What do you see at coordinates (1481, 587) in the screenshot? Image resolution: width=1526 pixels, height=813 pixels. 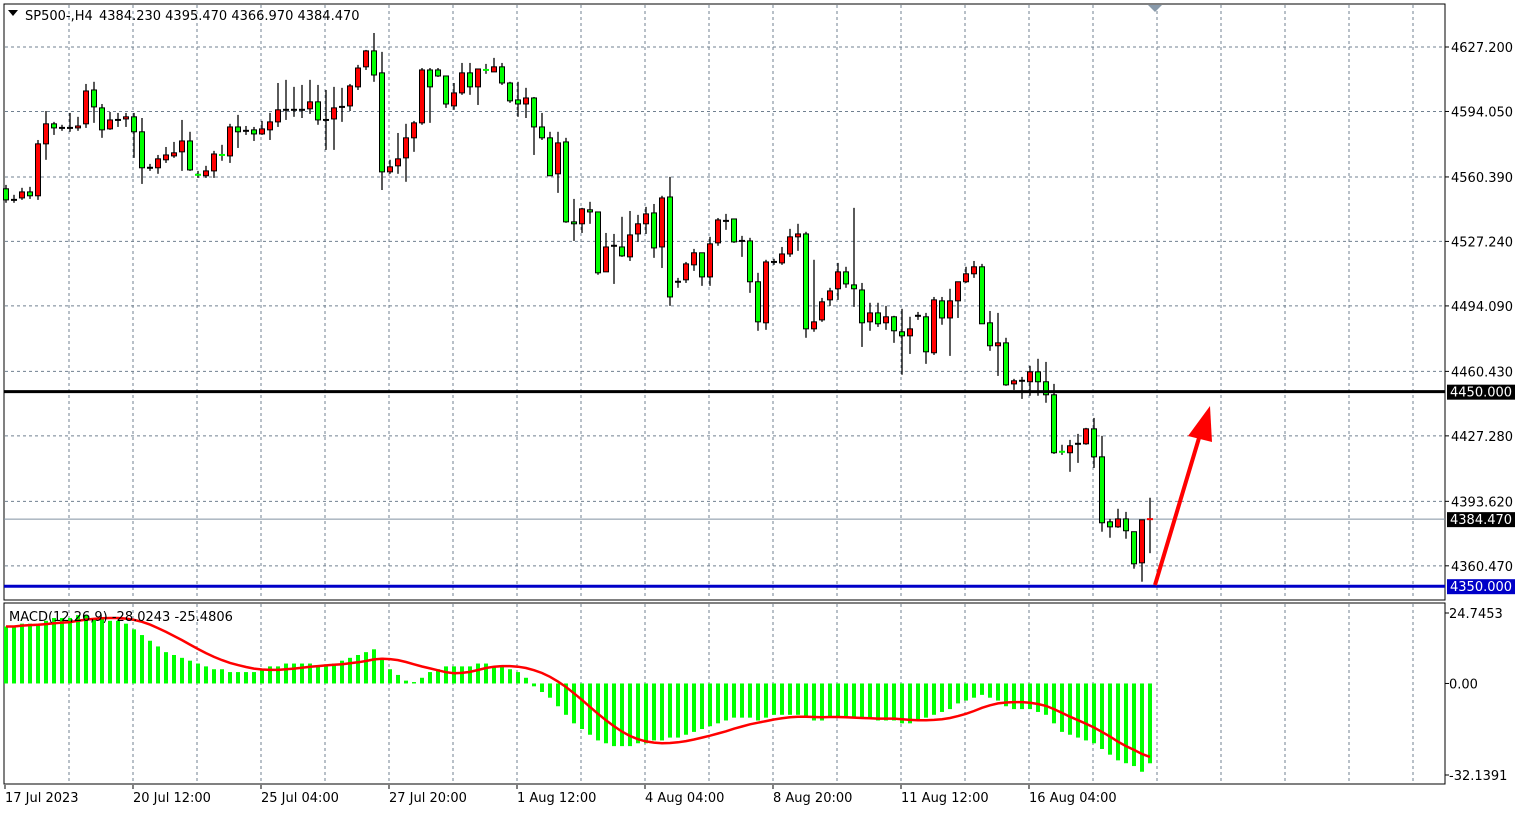 I see `level-4350-label: 4350.000` at bounding box center [1481, 587].